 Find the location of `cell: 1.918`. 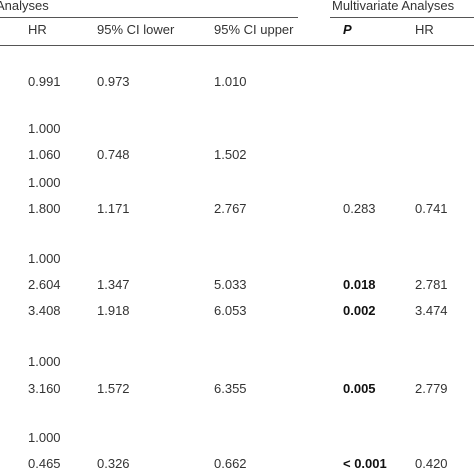

cell: 1.918 is located at coordinates (113, 310).